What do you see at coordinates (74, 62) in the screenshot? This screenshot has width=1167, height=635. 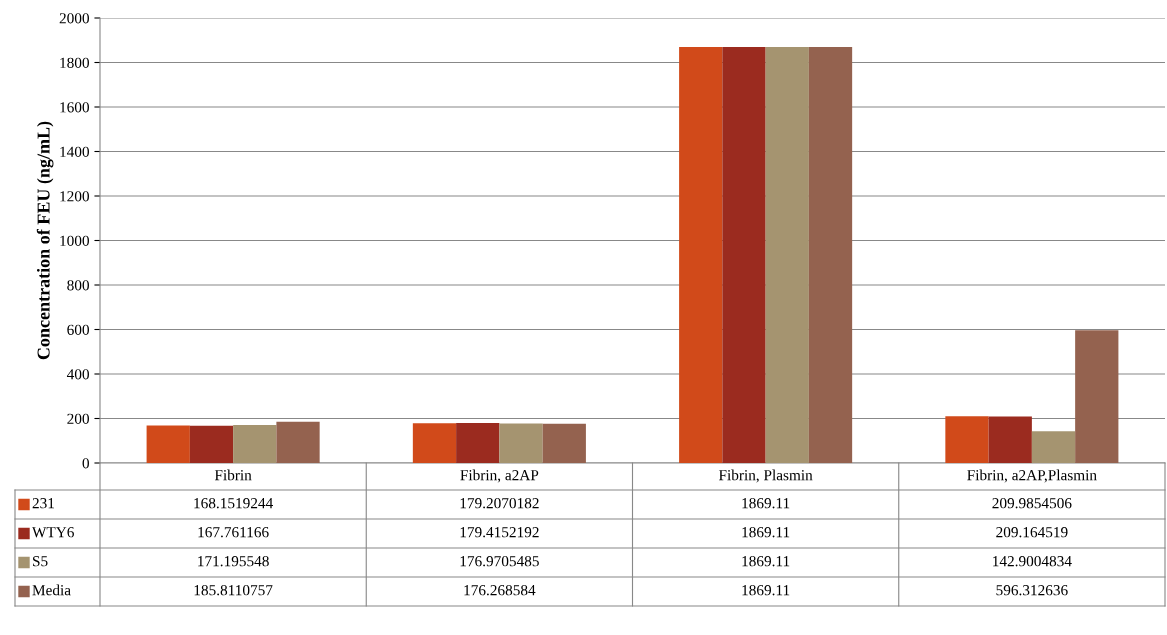 I see `y-tick-label: 1800` at bounding box center [74, 62].